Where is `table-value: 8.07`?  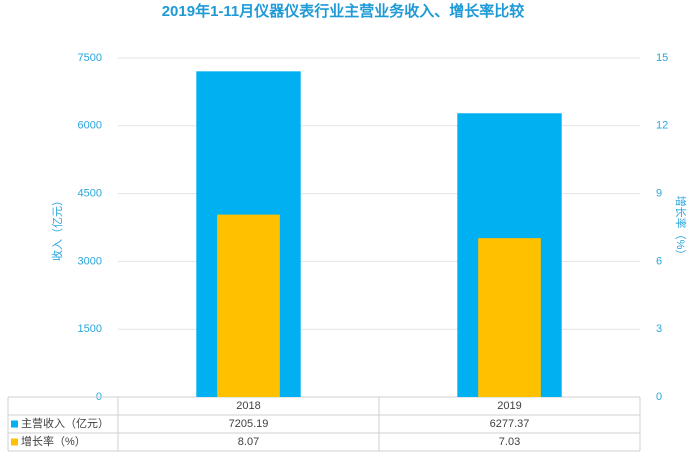
table-value: 8.07 is located at coordinates (248, 442).